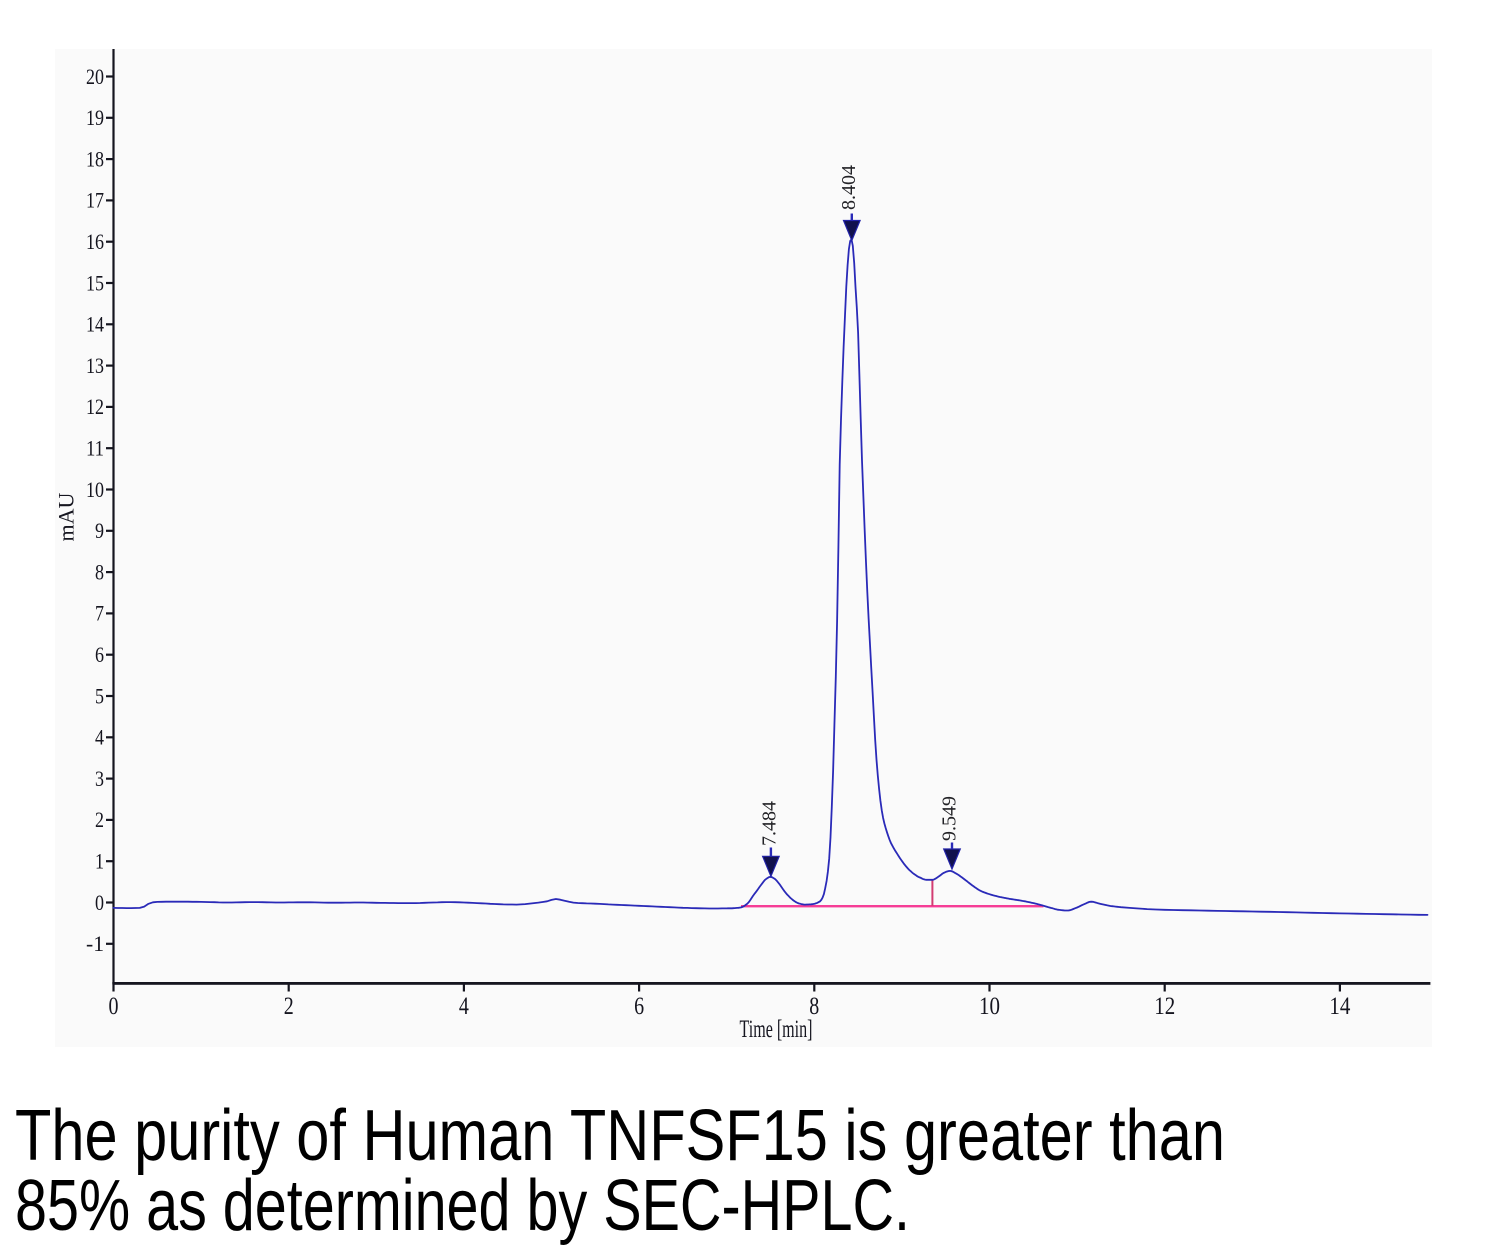  Describe the element at coordinates (95, 158) in the screenshot. I see `svg-text: 18` at that location.